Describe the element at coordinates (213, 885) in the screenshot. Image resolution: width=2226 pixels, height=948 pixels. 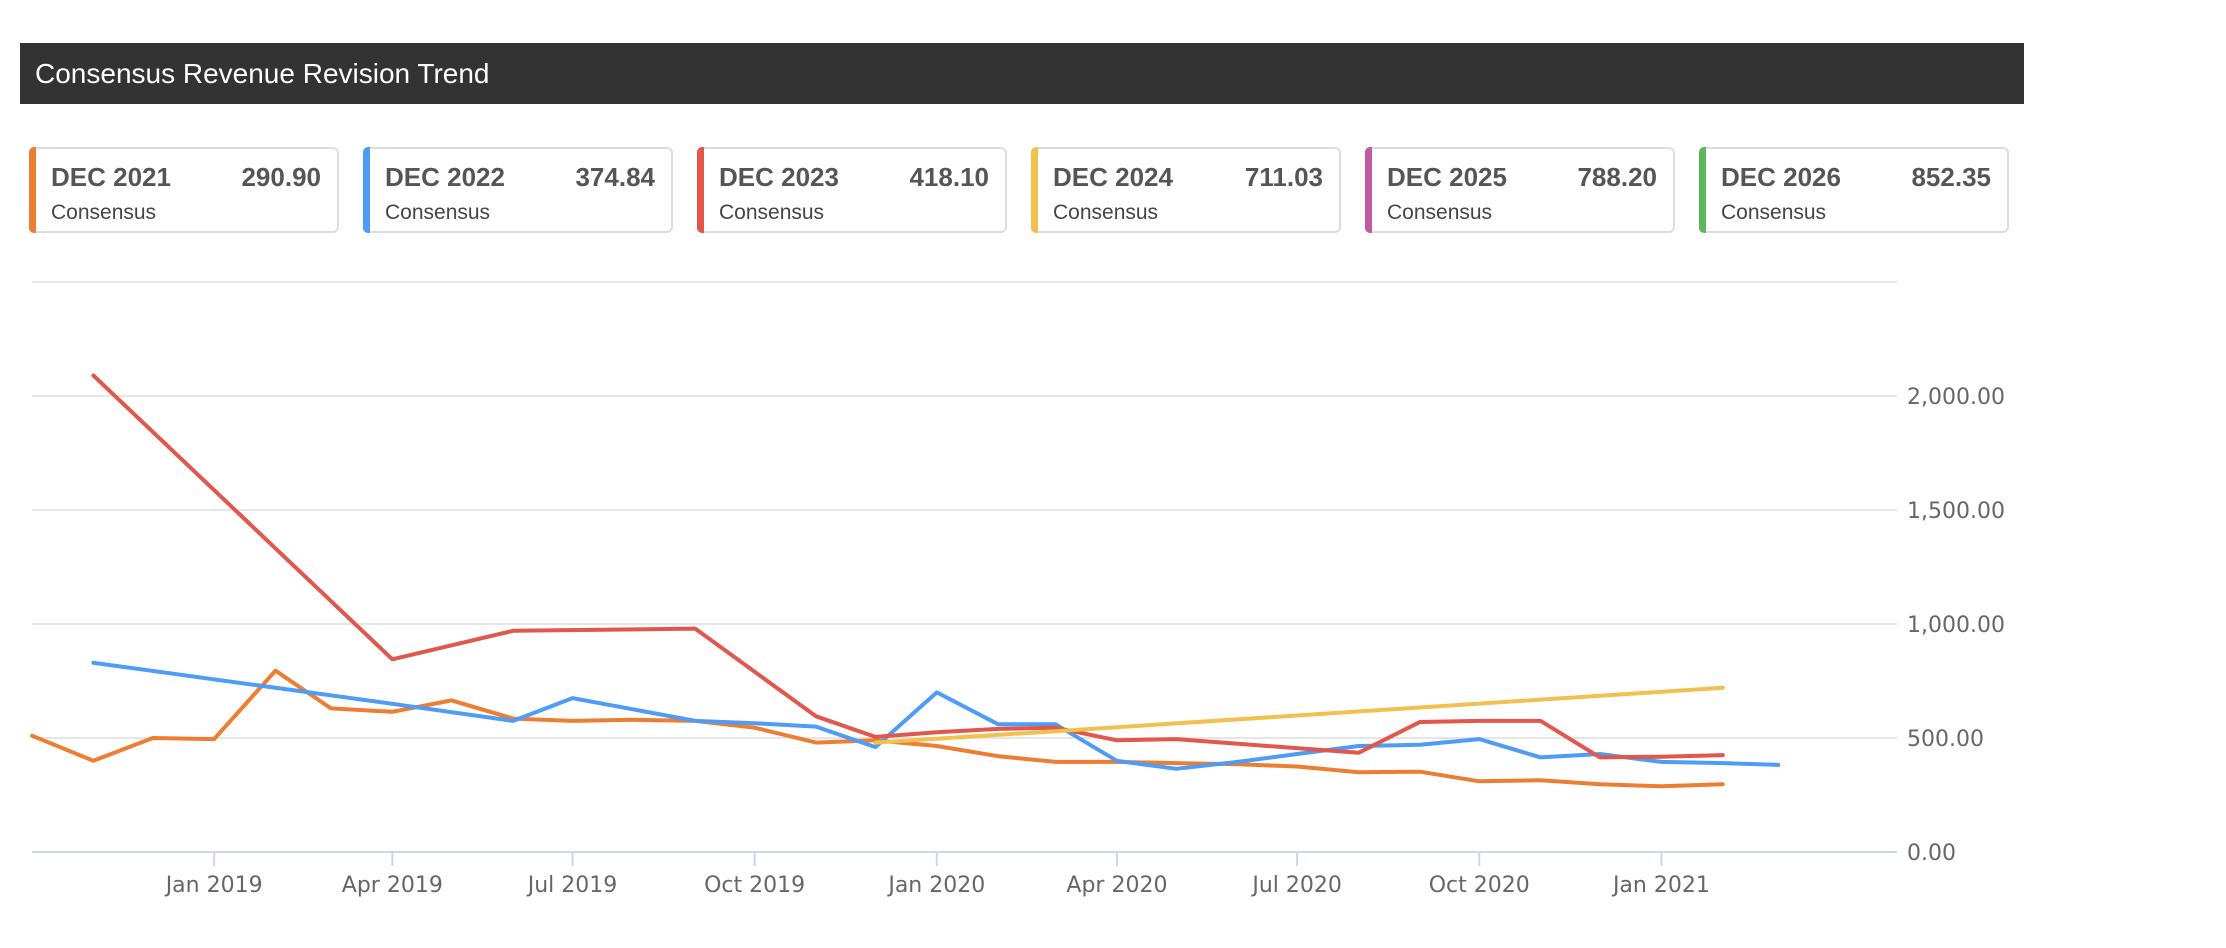
I see `x-tick-label: Jan 2019` at that location.